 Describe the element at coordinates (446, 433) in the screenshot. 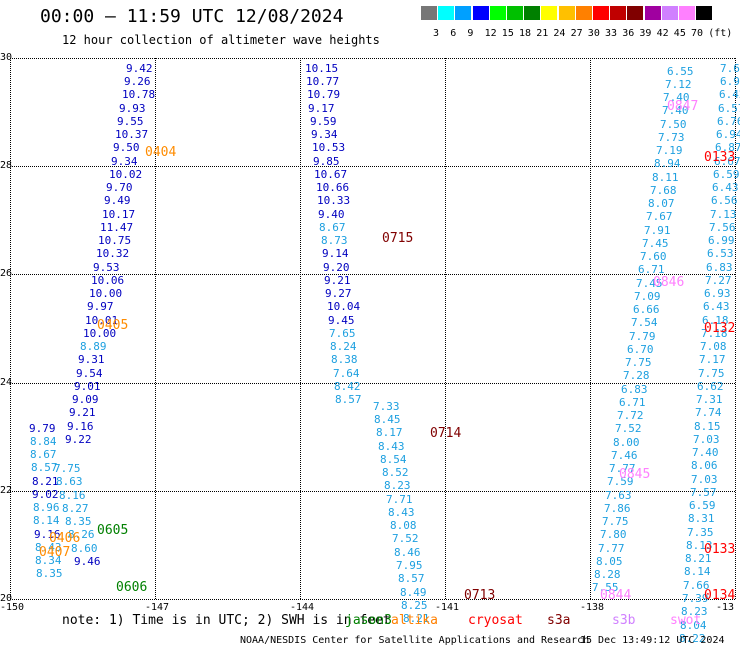

I see `pass-time-label: 0714` at that location.